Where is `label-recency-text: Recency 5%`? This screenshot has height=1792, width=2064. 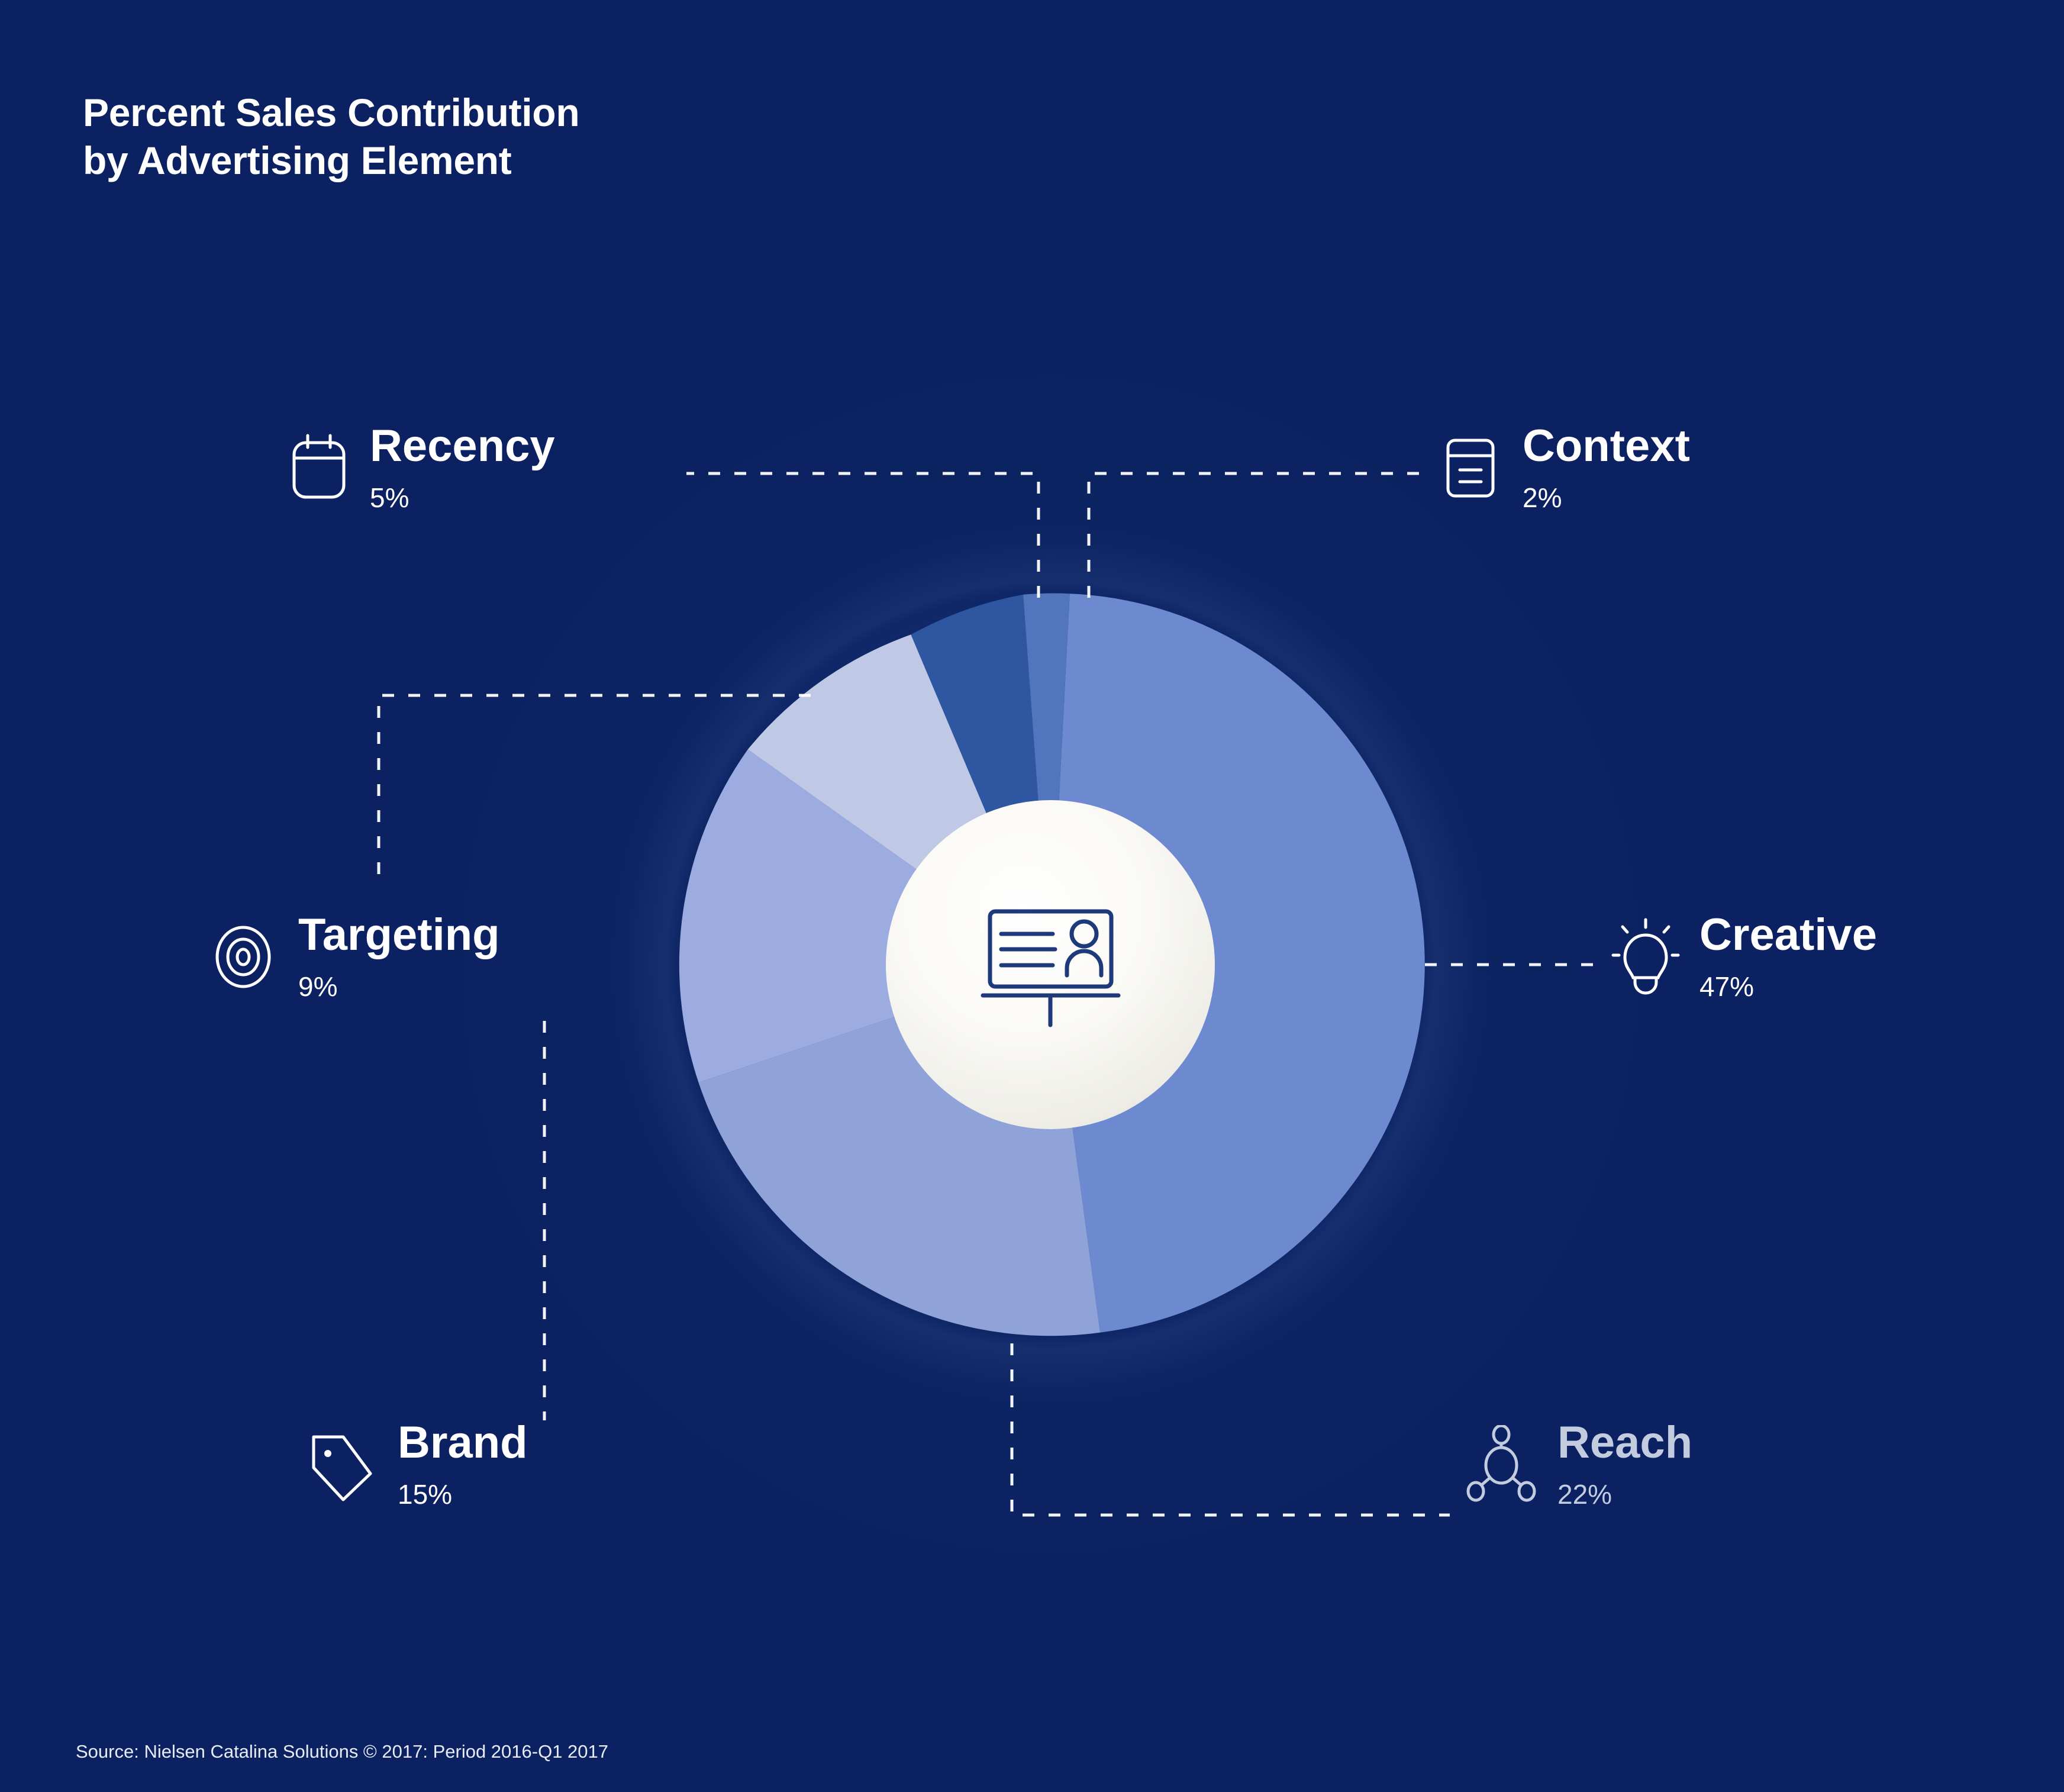 label-recency-text: Recency 5% is located at coordinates (462, 467).